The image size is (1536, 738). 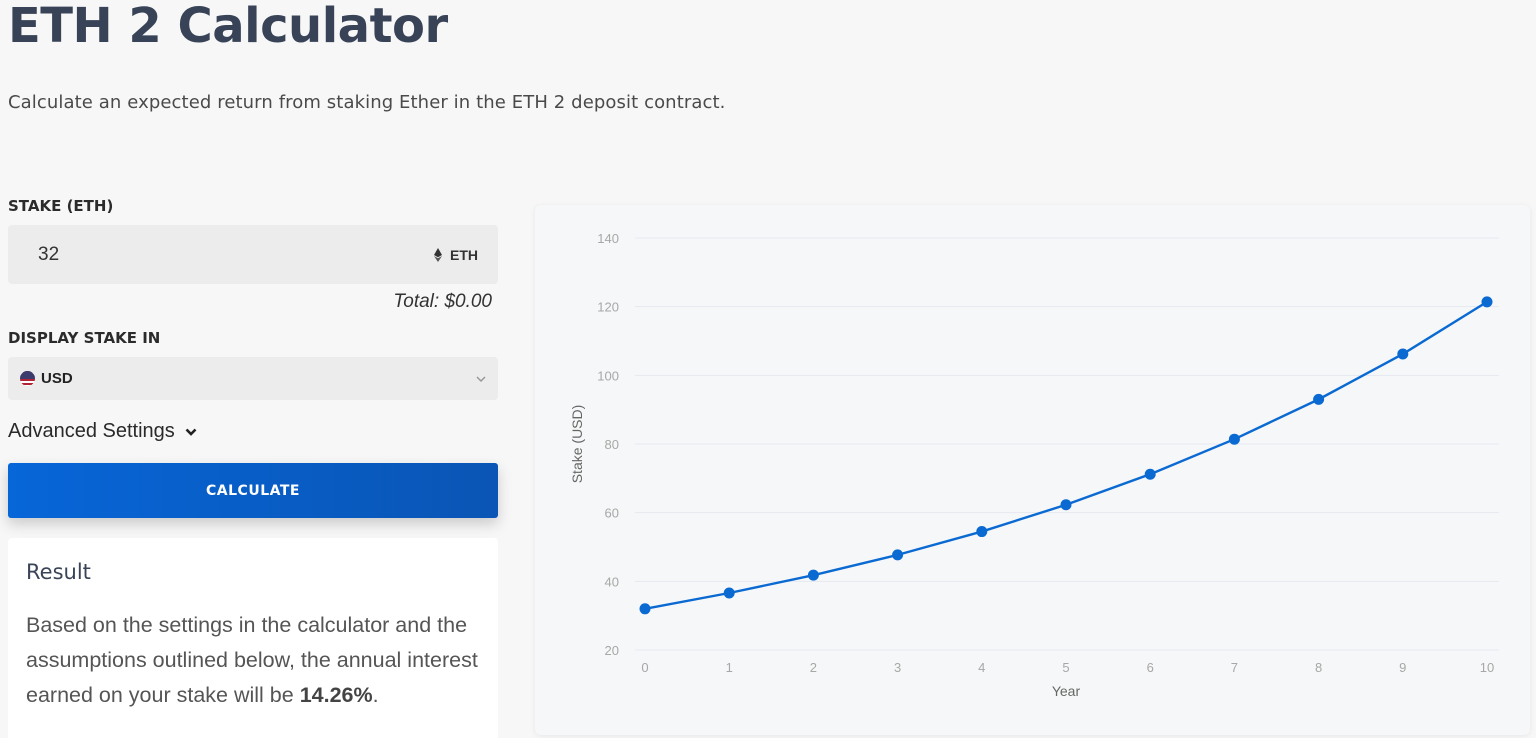 What do you see at coordinates (1234, 667) in the screenshot?
I see `x-tick-label: 7` at bounding box center [1234, 667].